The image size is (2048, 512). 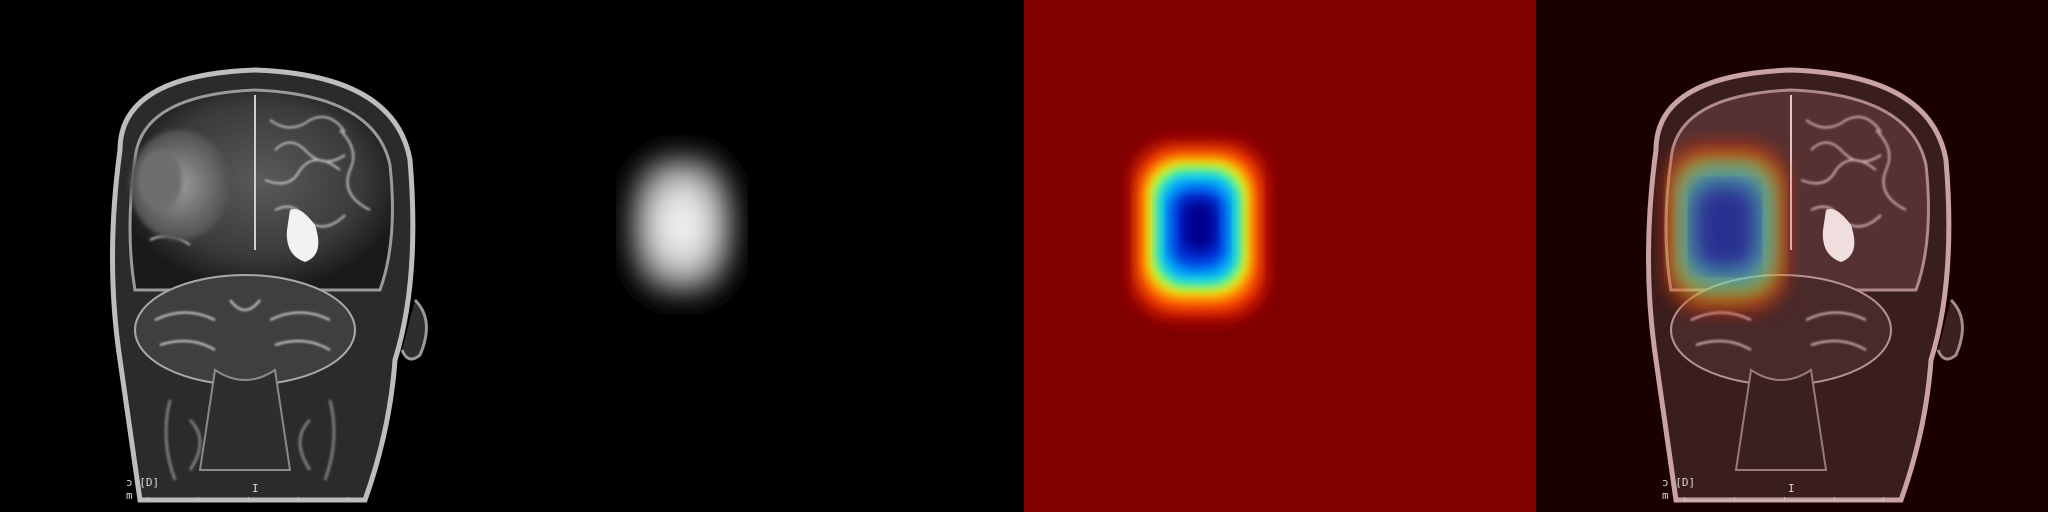 What do you see at coordinates (143, 489) in the screenshot?
I see `mri-corner-label: ɔ [D] m` at bounding box center [143, 489].